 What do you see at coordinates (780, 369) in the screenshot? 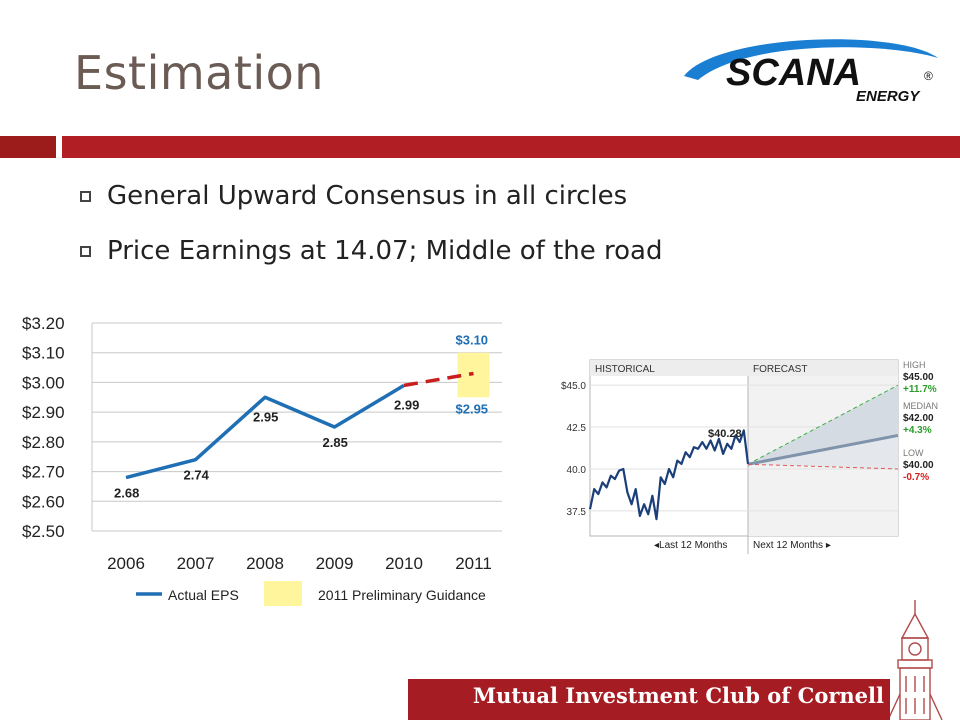
I see `panel-label: FORECAST` at bounding box center [780, 369].